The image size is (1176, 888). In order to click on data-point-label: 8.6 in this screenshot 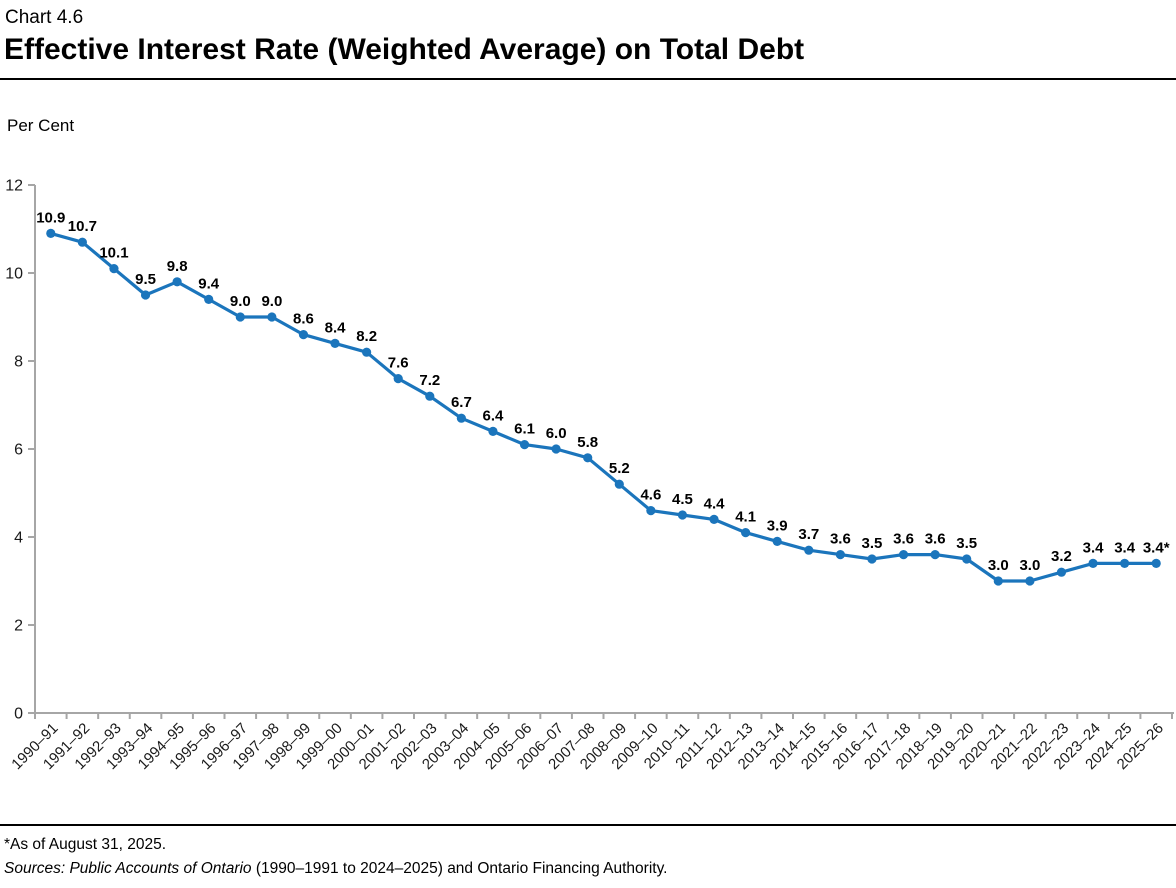, I will do `click(303, 319)`.